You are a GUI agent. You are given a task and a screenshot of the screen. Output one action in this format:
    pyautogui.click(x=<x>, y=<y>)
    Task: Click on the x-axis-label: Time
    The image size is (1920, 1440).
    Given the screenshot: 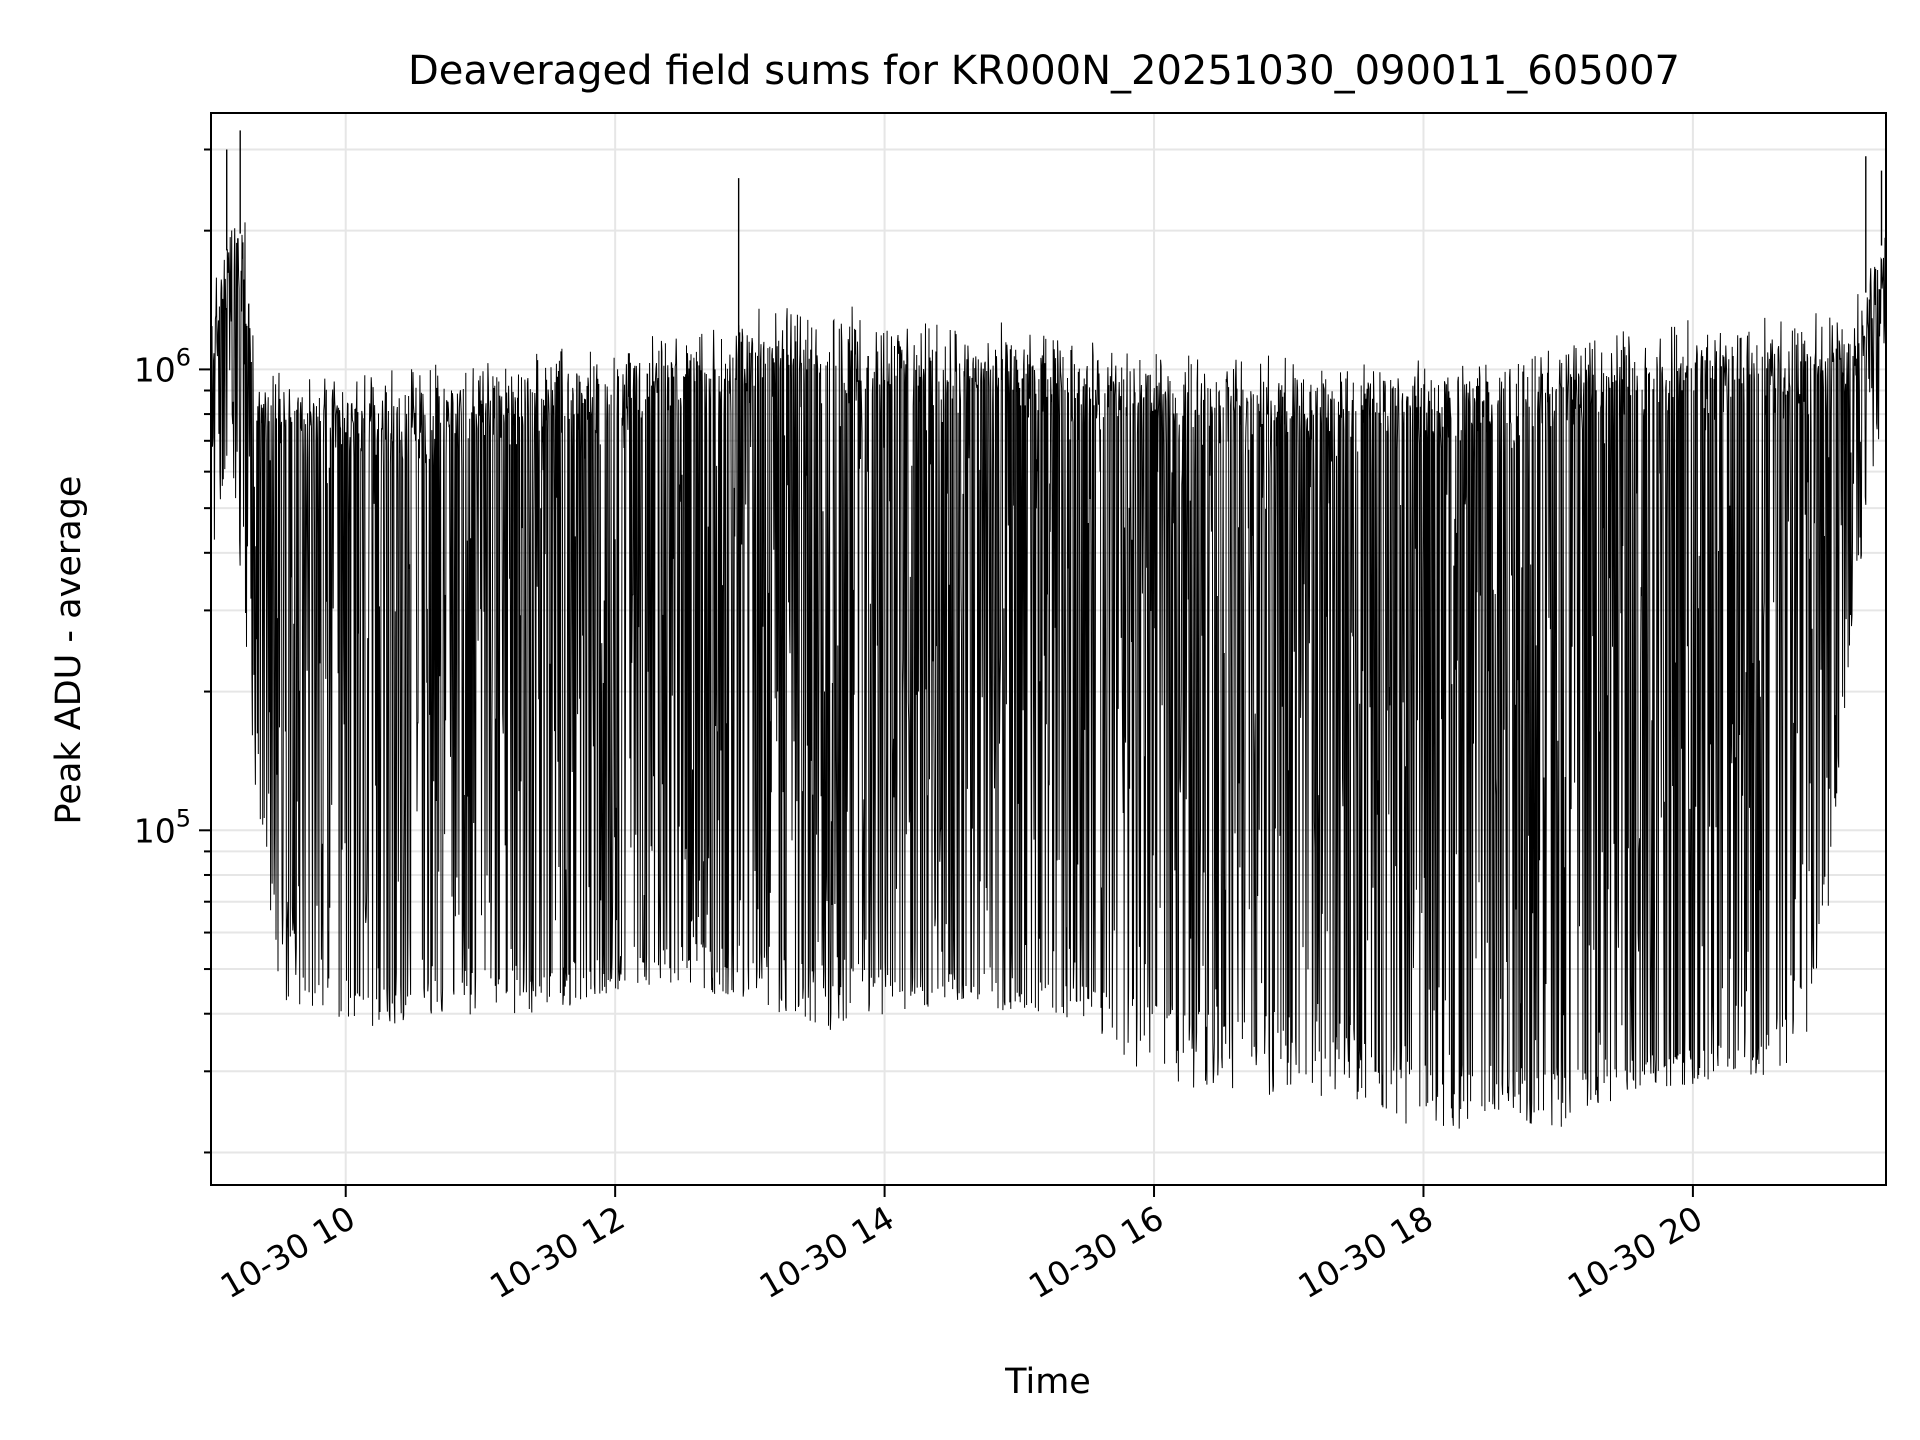 What is the action you would take?
    pyautogui.click(x=1047, y=1382)
    